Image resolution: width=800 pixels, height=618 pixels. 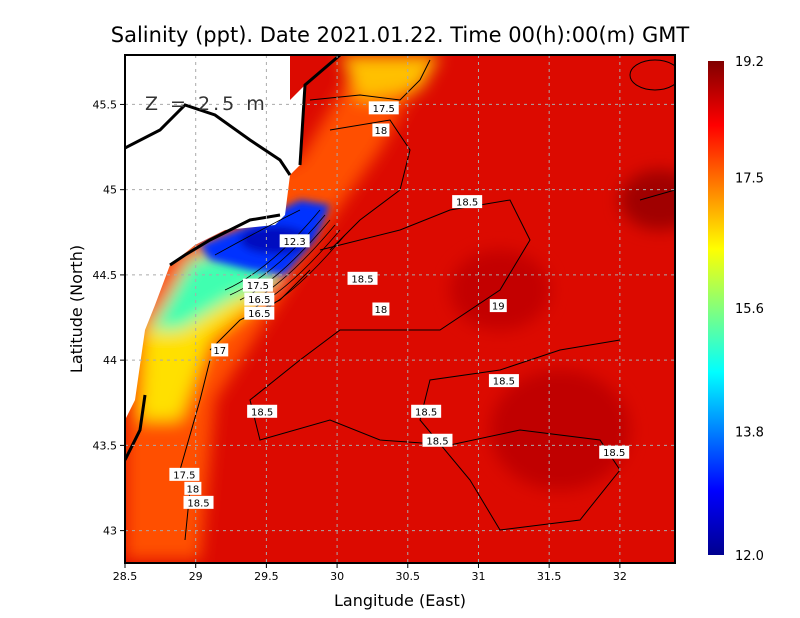 I want to click on y-tick-label: 45.5, so click(x=105, y=104).